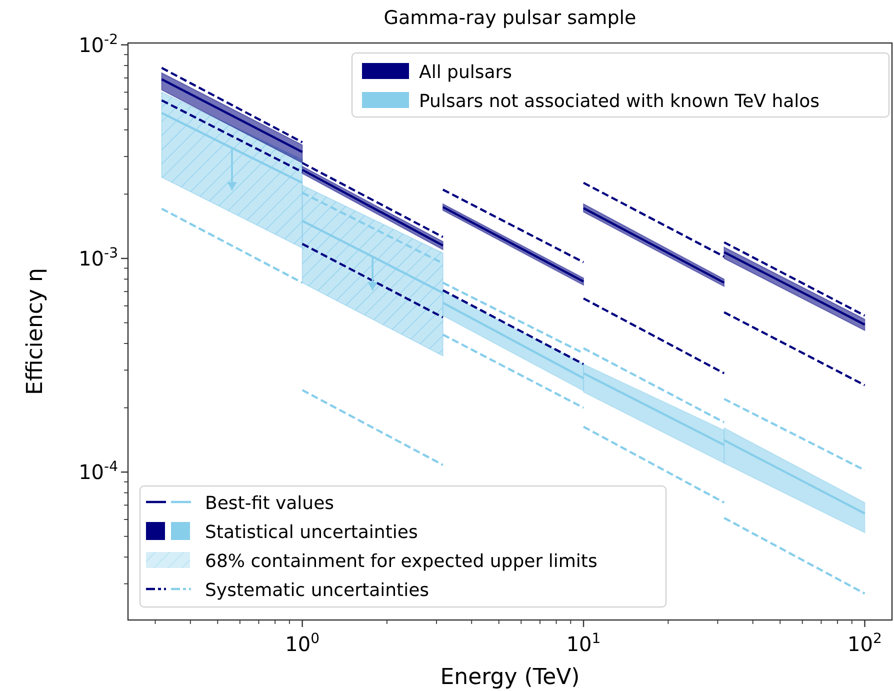 The width and height of the screenshot is (894, 691). What do you see at coordinates (865, 643) in the screenshot?
I see `x-tick-label: 10$^{2}$` at bounding box center [865, 643].